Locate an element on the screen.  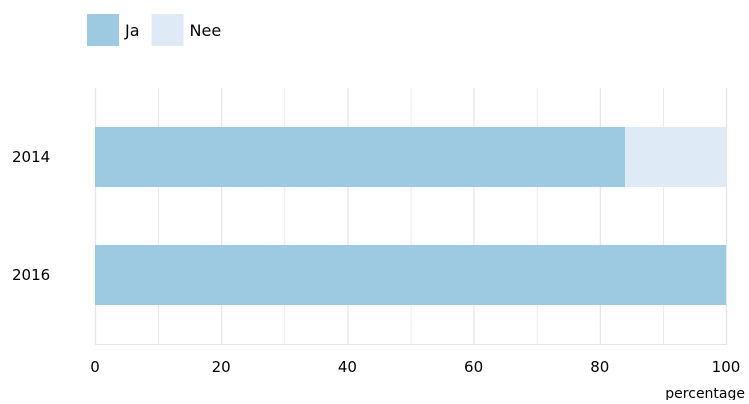
legend-label-nee: Nee is located at coordinates (206, 30).